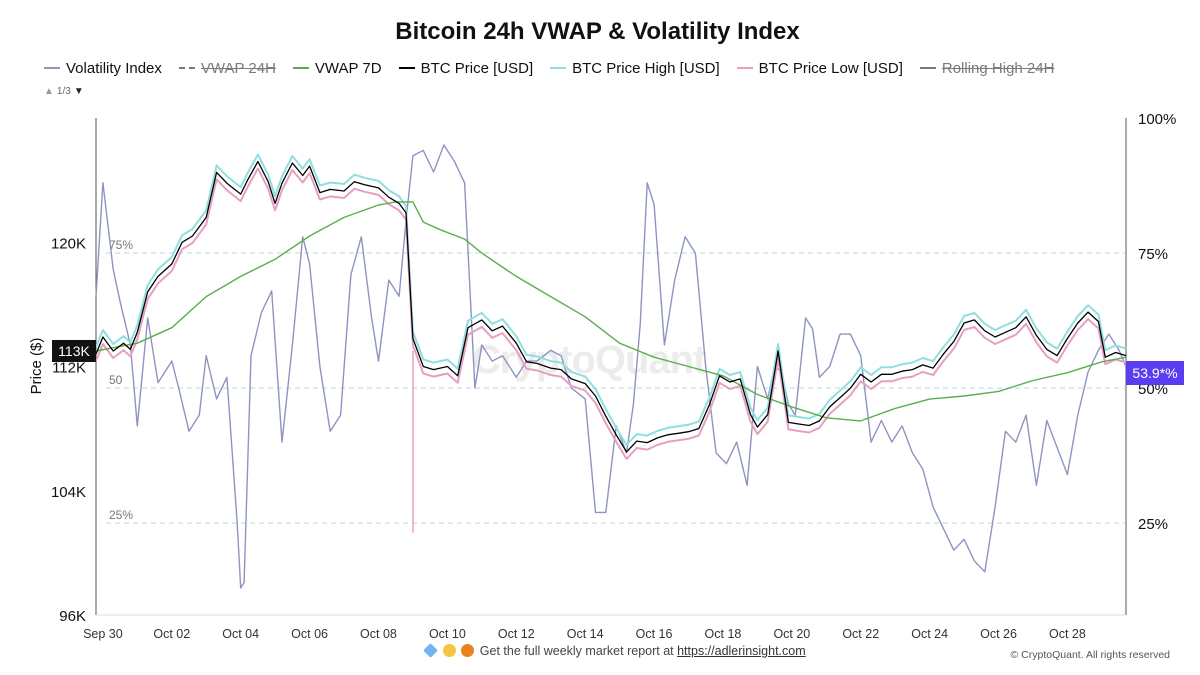 The width and height of the screenshot is (1200, 675). Describe the element at coordinates (723, 634) in the screenshot. I see `x-tick-label: Oct 18` at that location.